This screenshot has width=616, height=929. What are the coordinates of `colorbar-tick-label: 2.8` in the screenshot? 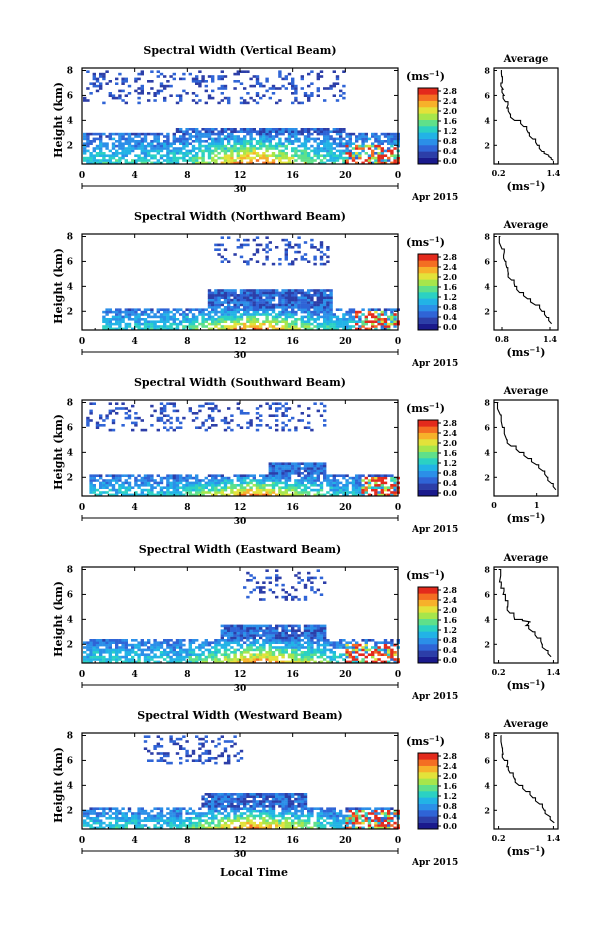 It's located at (450, 590).